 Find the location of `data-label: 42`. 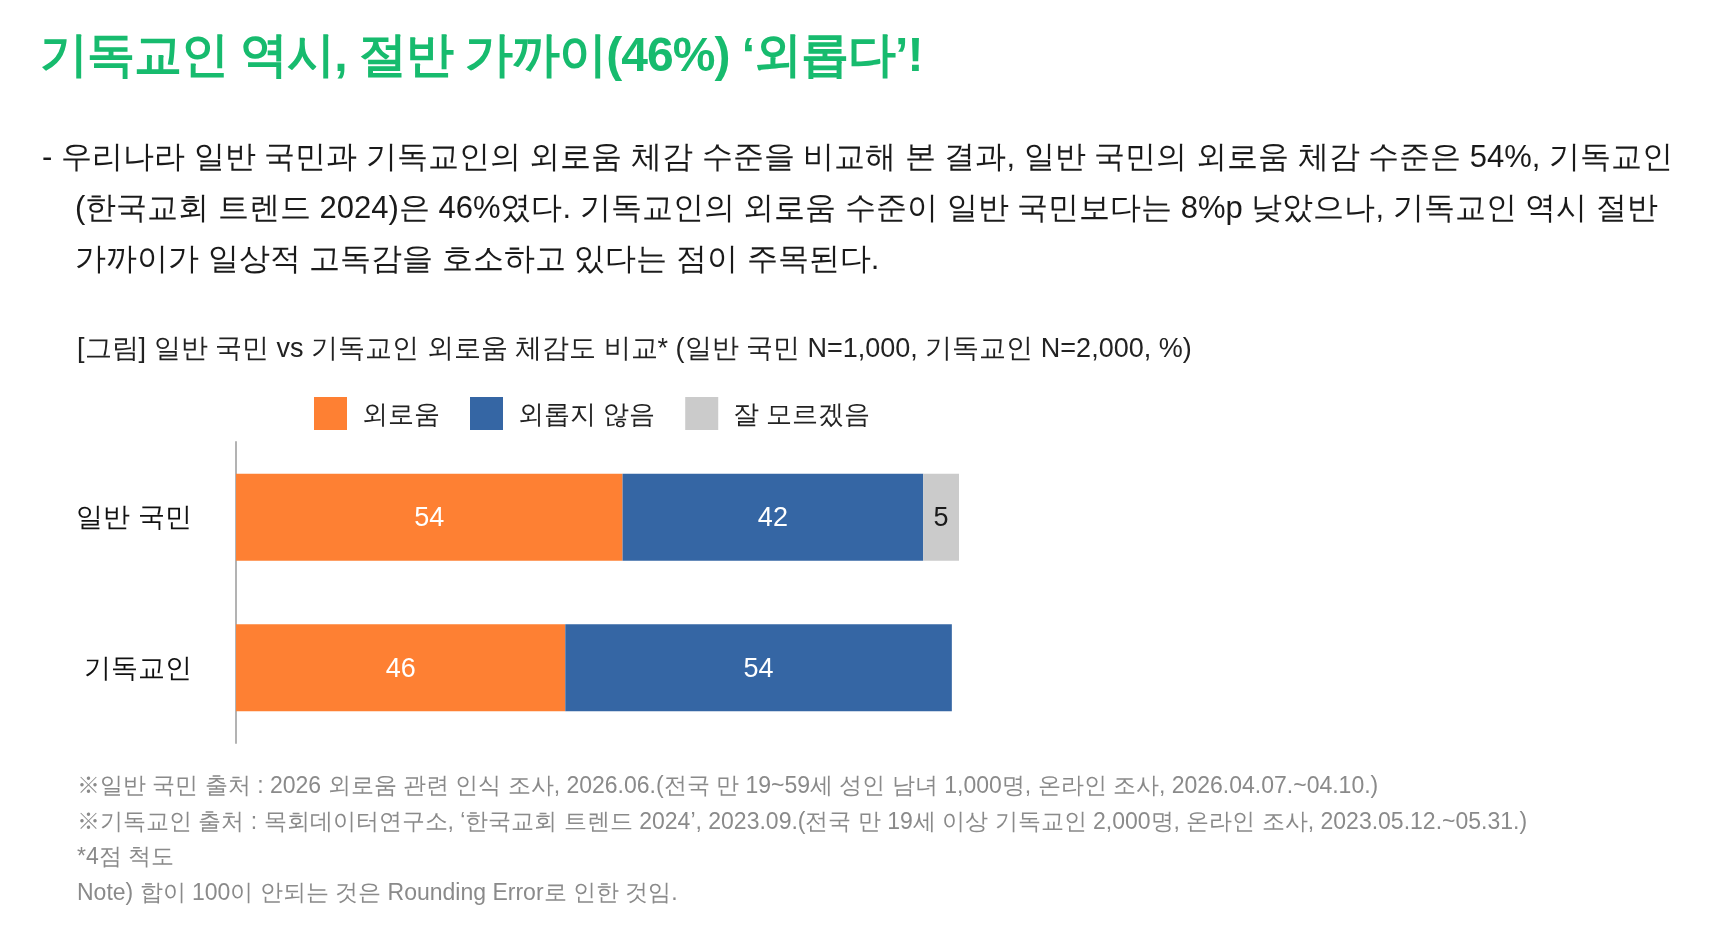

data-label: 42 is located at coordinates (772, 517).